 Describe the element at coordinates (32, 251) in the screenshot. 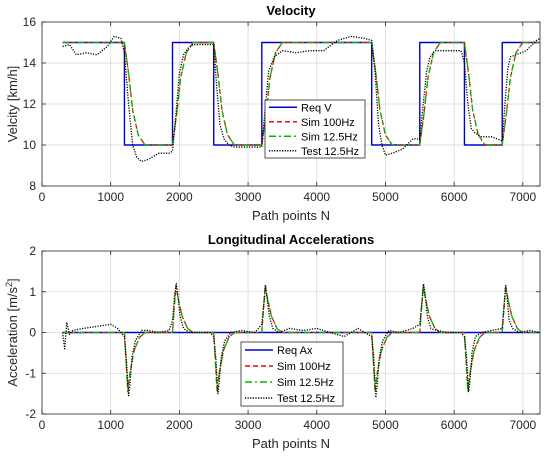

I see `y-tick-label: 2` at that location.